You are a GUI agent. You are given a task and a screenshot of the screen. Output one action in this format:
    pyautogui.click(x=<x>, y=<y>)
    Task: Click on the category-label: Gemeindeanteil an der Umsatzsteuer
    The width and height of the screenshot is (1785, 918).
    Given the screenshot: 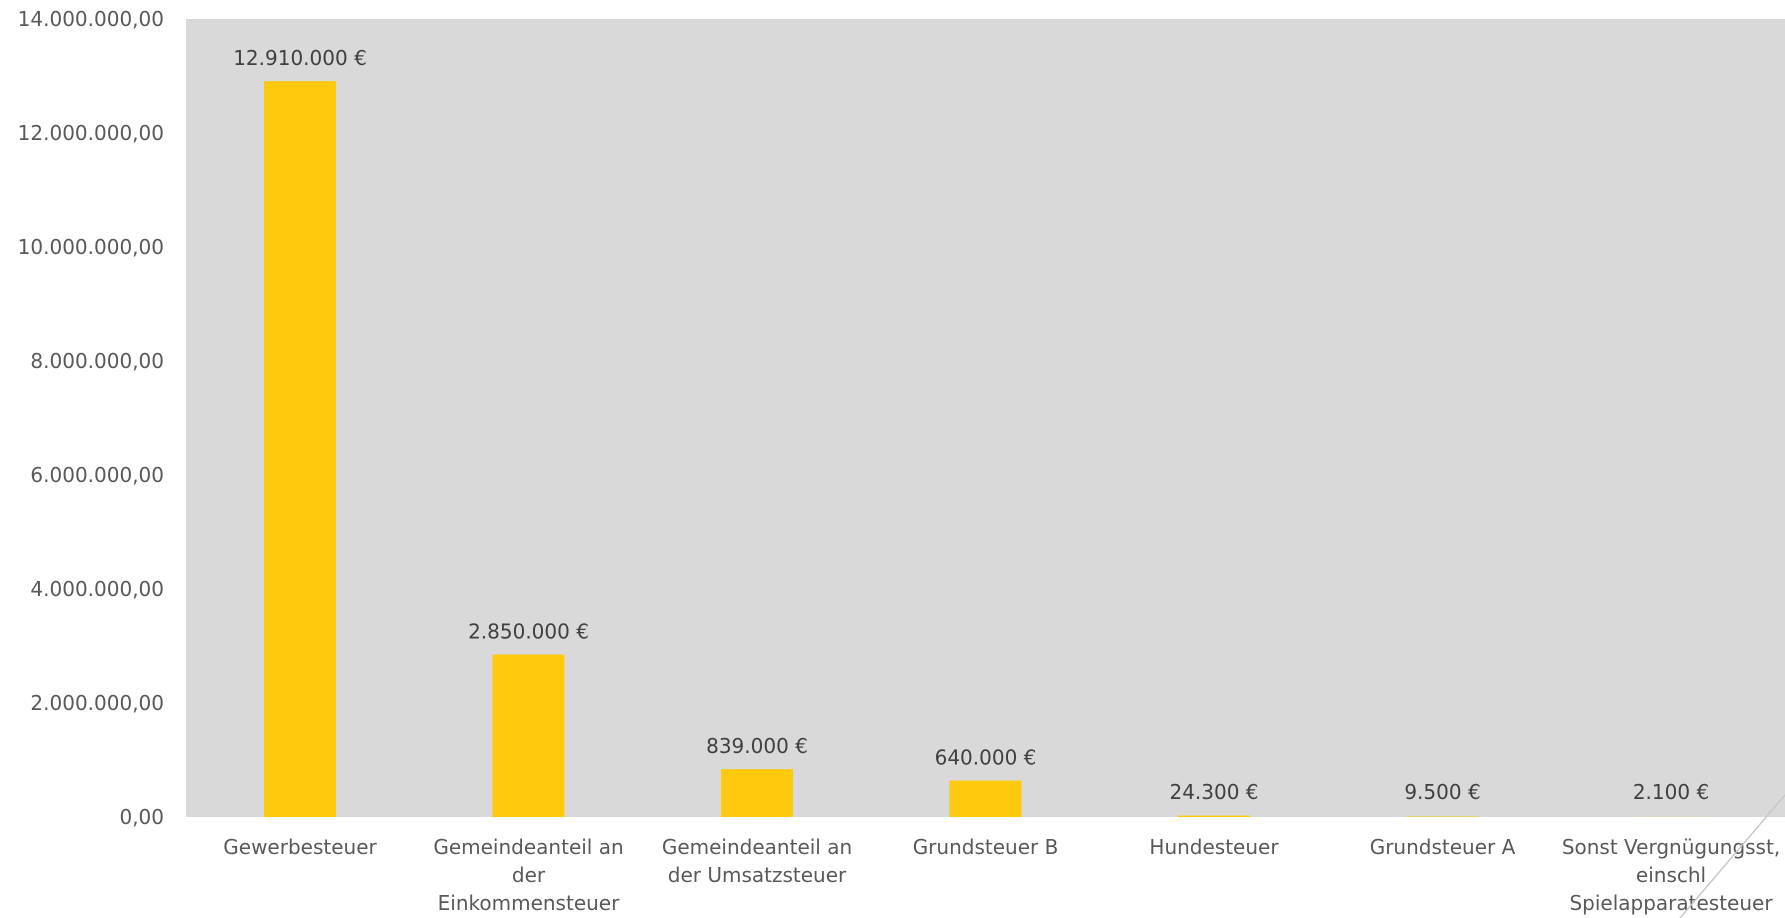 What is the action you would take?
    pyautogui.click(x=757, y=861)
    